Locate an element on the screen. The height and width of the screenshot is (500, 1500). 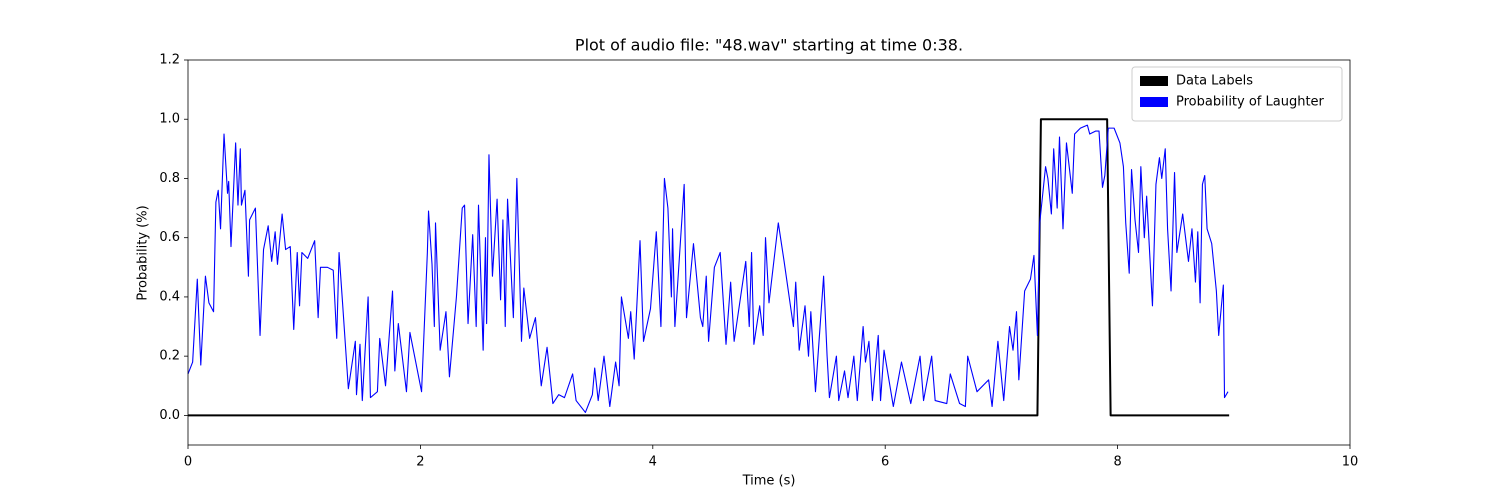
legend-label: Probability of Laughter is located at coordinates (1250, 102).